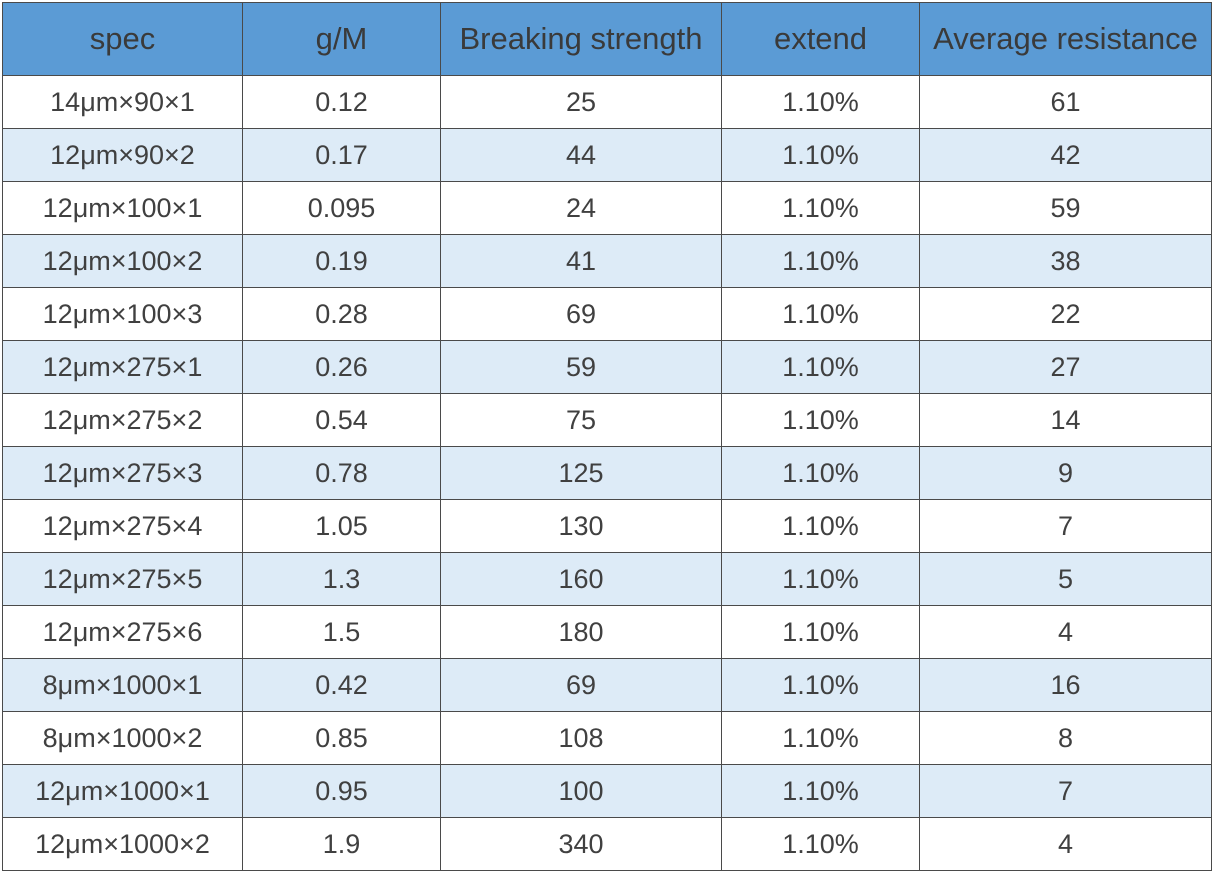 This screenshot has height=877, width=1215. I want to click on cell-breaking-strength: 25, so click(581, 102).